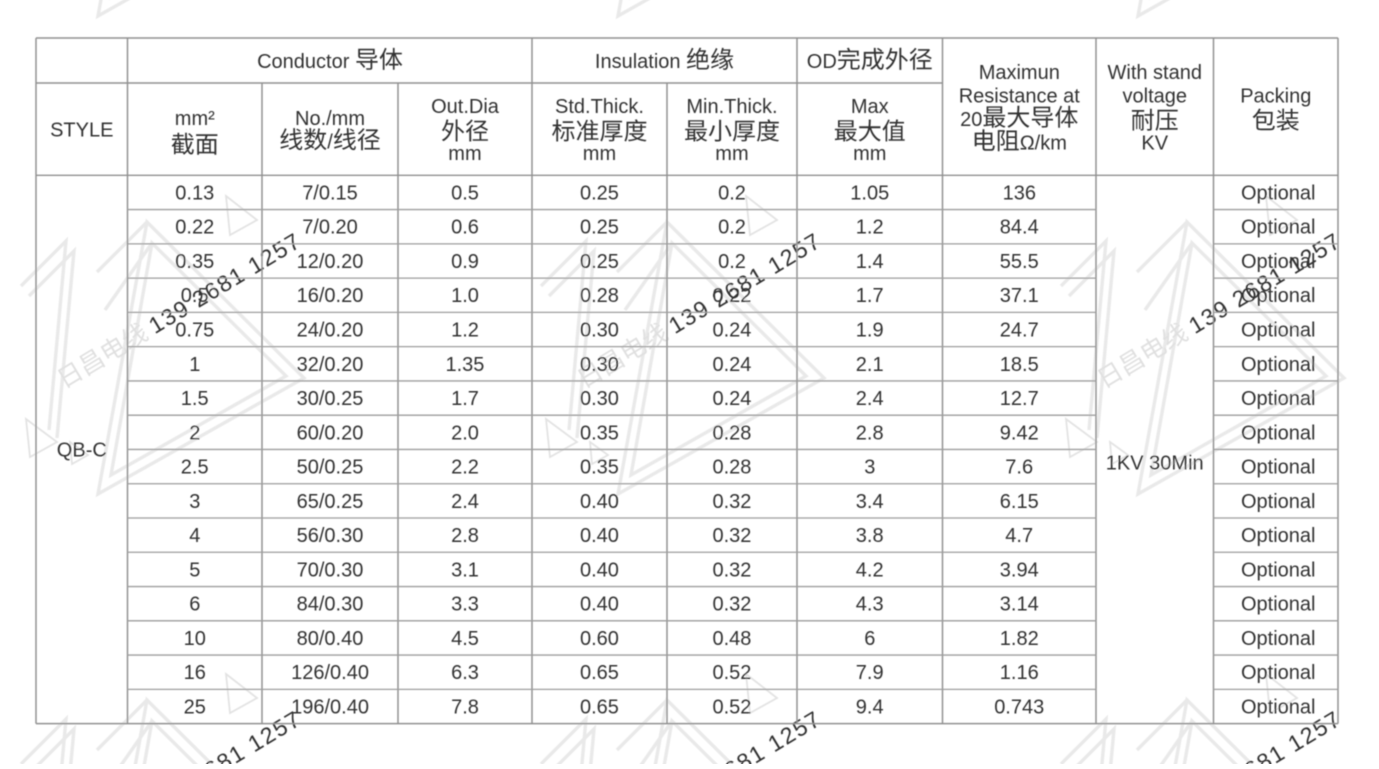 Image resolution: width=1379 pixels, height=769 pixels. I want to click on svg-text: 2.1, so click(870, 365).